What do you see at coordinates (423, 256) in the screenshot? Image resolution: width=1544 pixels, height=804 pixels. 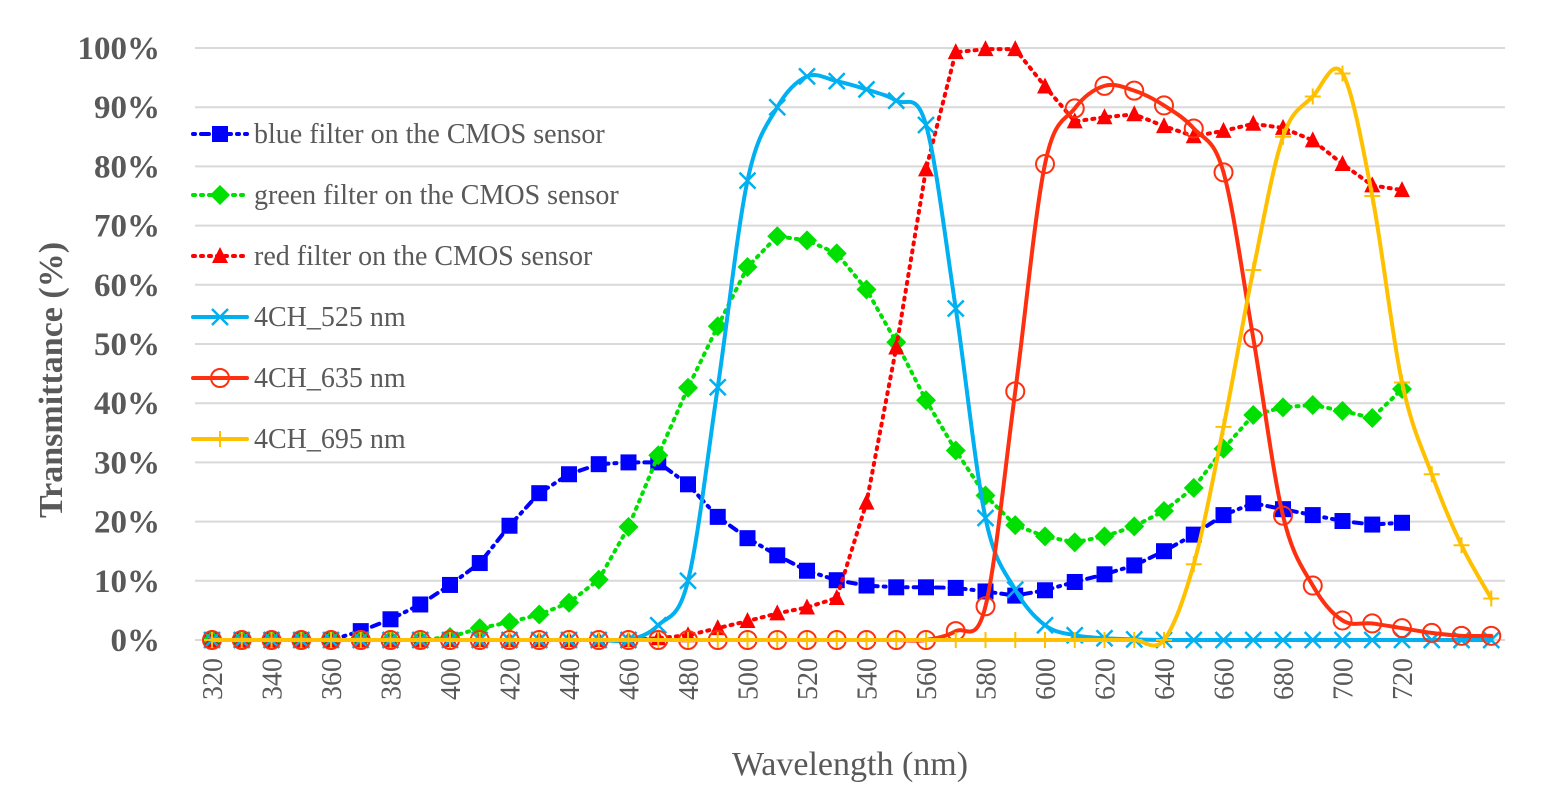 I see `legend-label: red filter on the CMOS sensor` at bounding box center [423, 256].